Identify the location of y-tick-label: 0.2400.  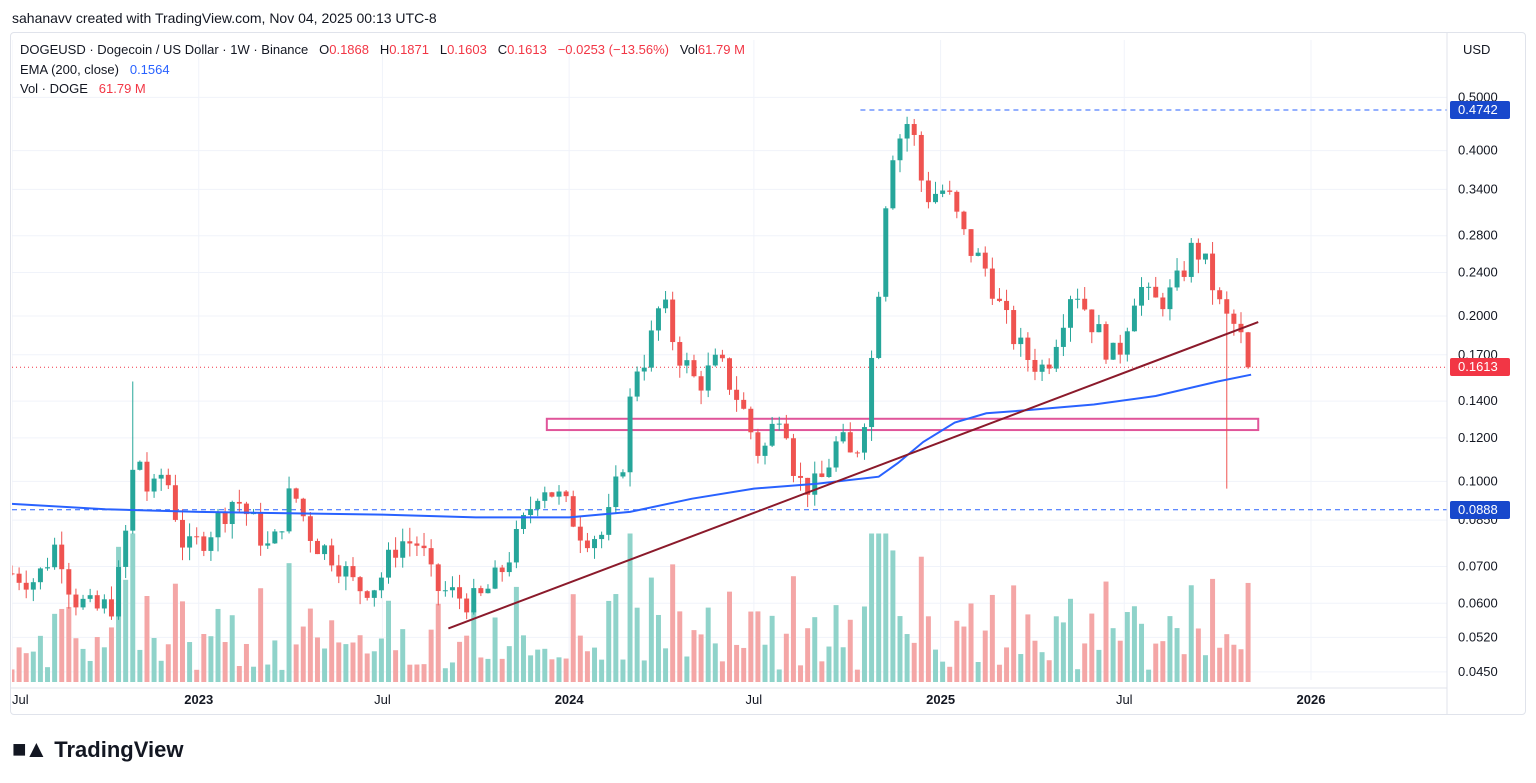
(1478, 271).